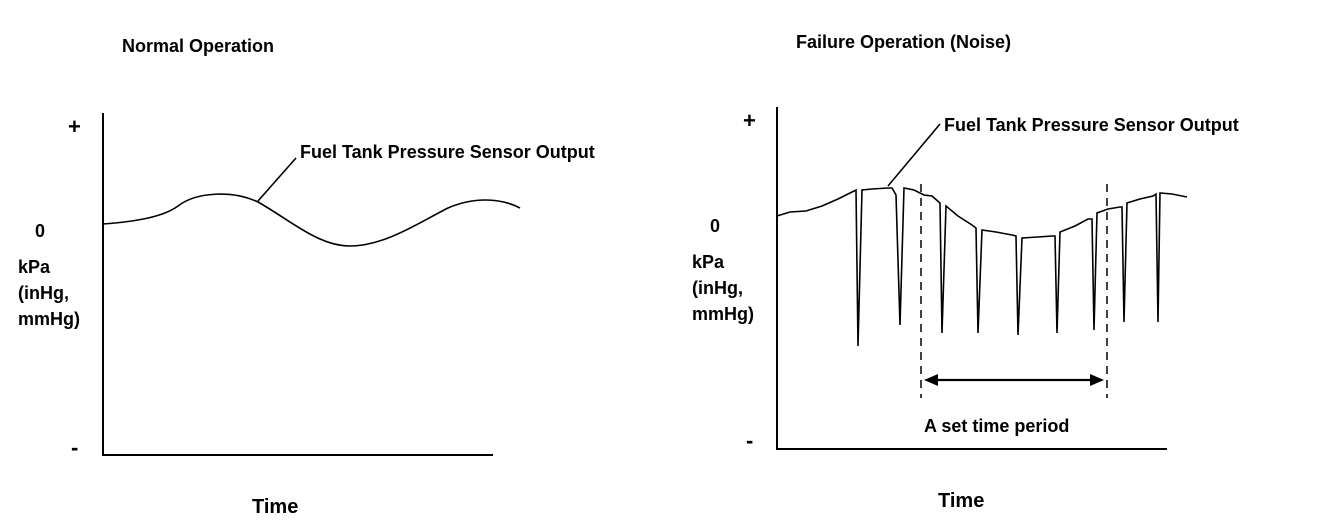 This screenshot has width=1328, height=526. Describe the element at coordinates (198, 46) in the screenshot. I see `panel-title: Normal Operation` at that location.